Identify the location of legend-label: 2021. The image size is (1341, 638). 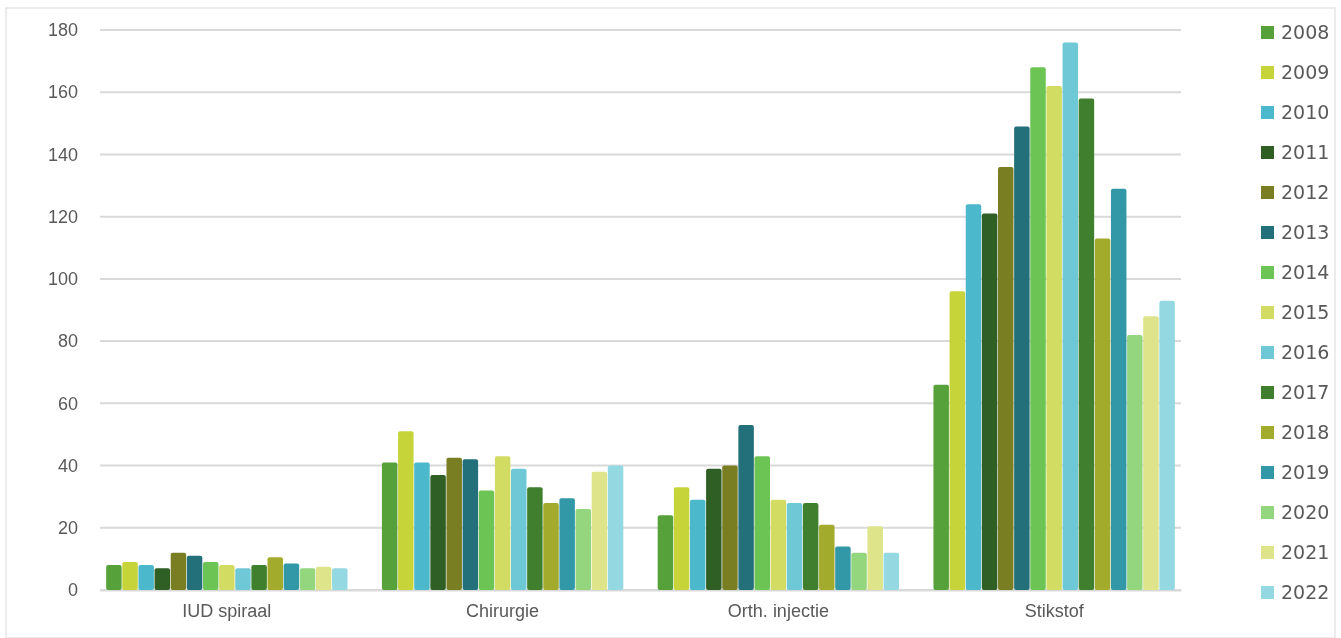
(1305, 552).